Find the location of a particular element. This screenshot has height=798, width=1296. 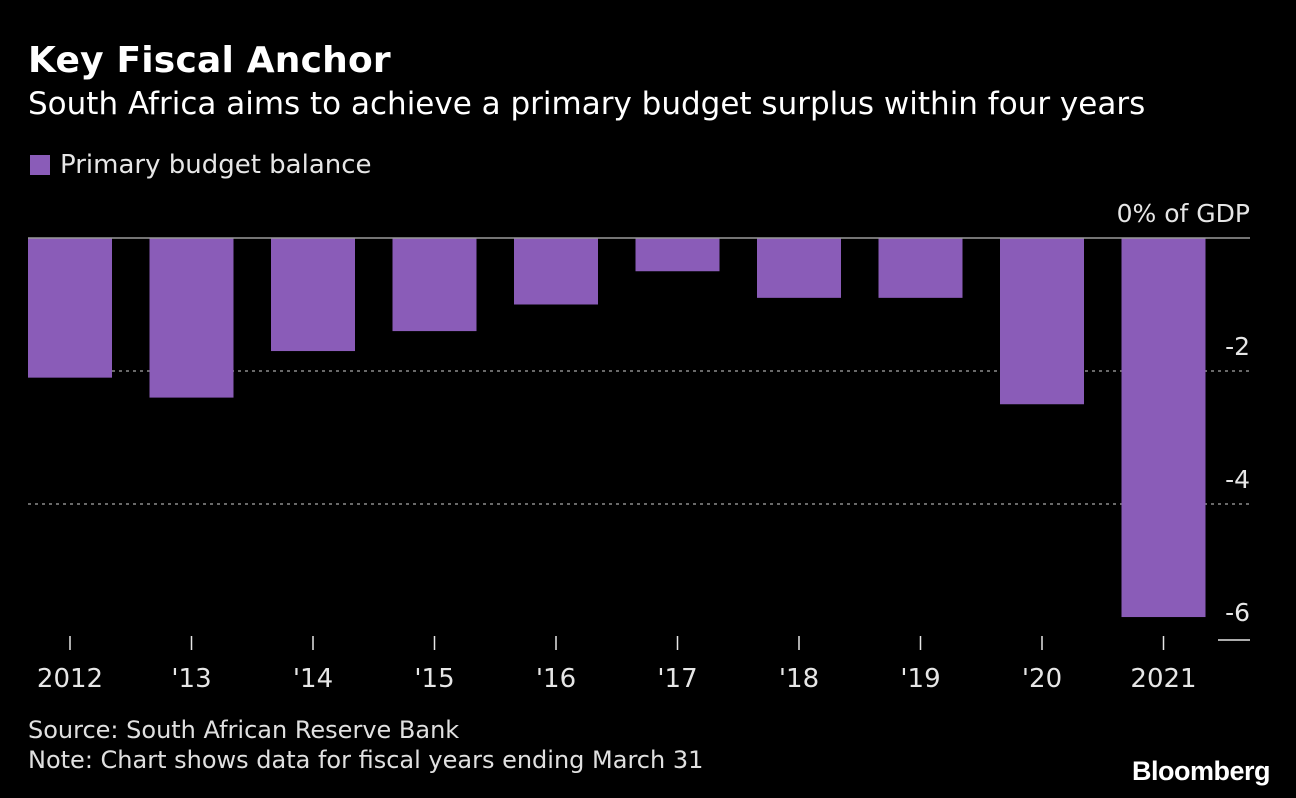

x-tick-label: '19 is located at coordinates (920, 679).